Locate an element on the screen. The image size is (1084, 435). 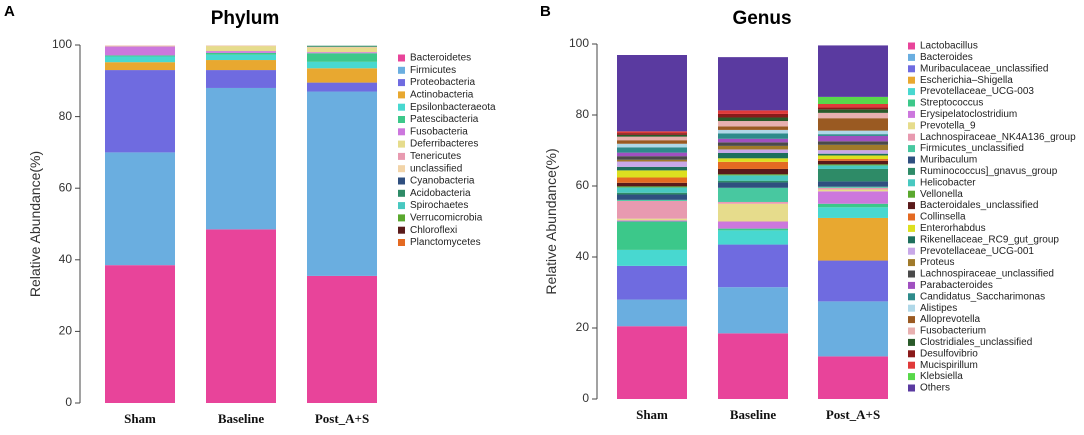
legend-label: Alloprevotella is located at coordinates (950, 319).